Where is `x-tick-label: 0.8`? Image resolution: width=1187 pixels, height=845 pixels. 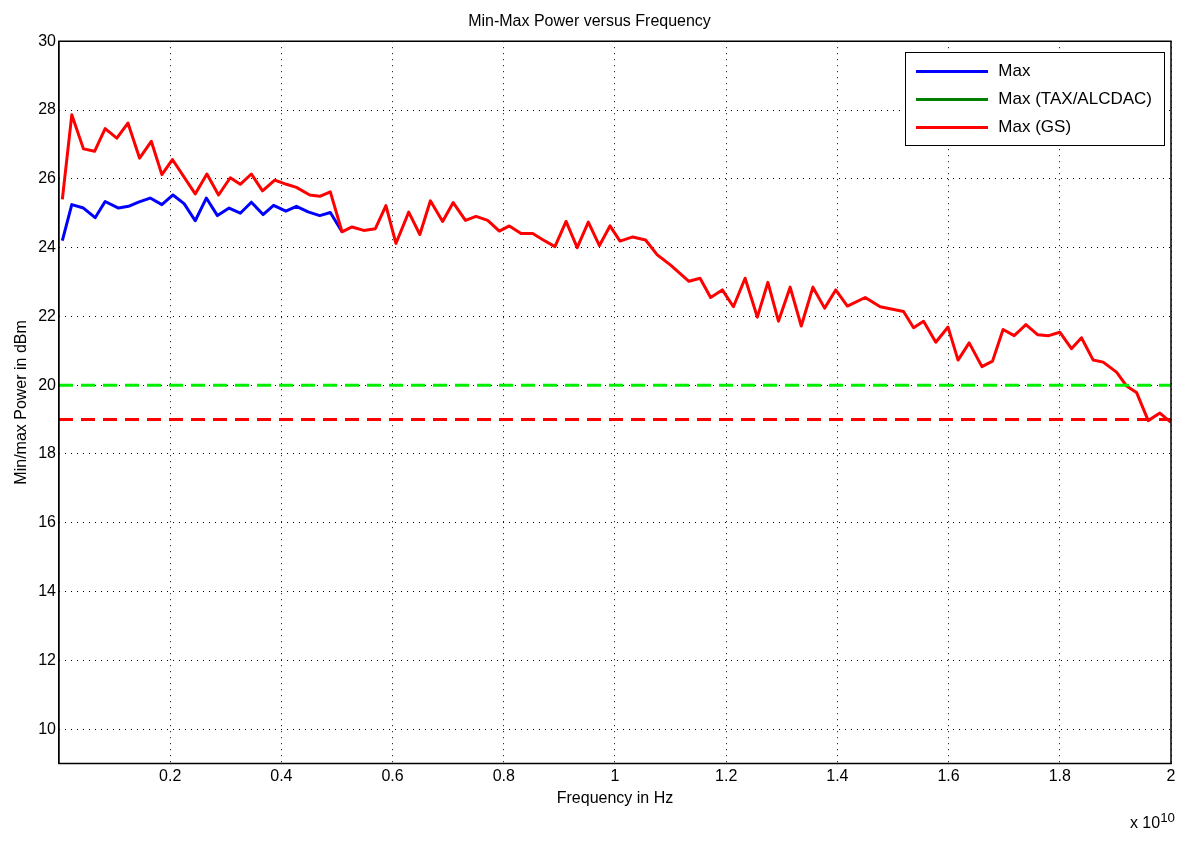 x-tick-label: 0.8 is located at coordinates (504, 775).